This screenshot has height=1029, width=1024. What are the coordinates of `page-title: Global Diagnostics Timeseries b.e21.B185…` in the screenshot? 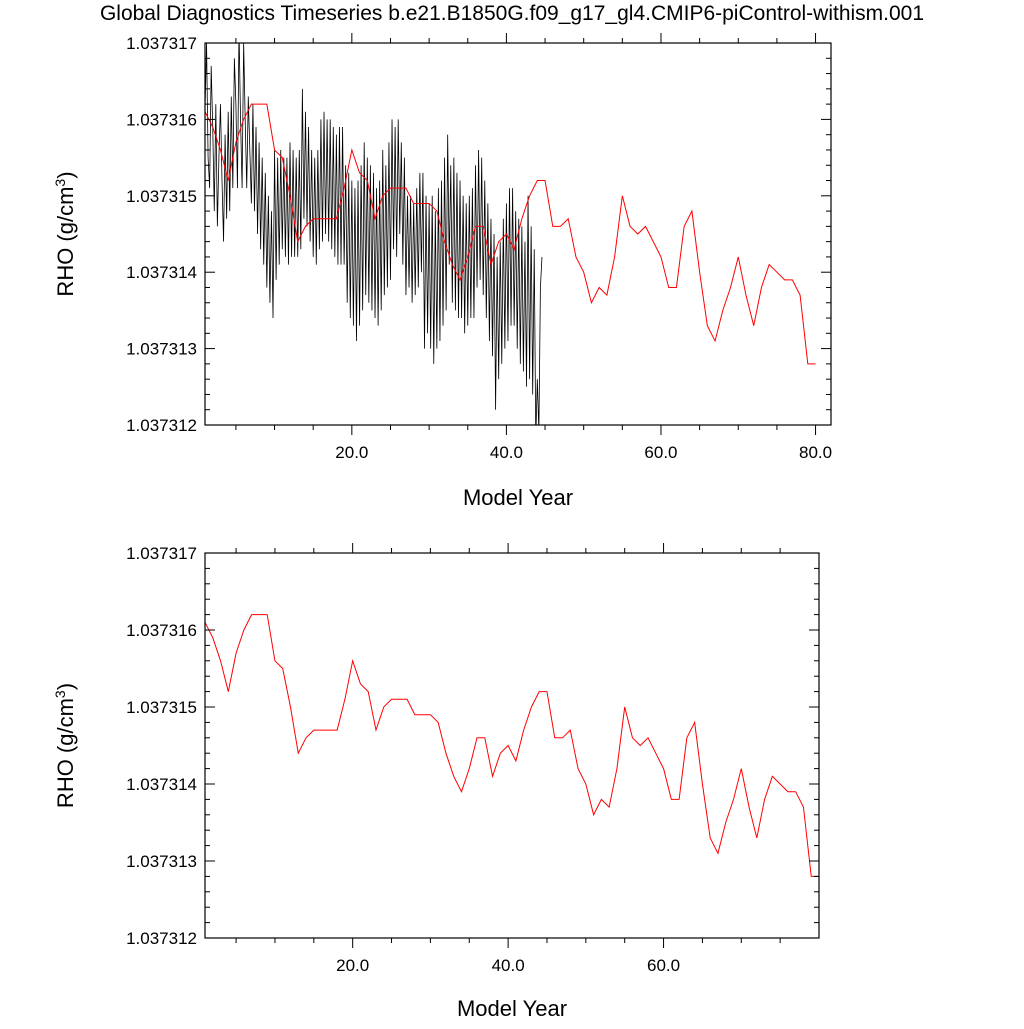 It's located at (512, 13).